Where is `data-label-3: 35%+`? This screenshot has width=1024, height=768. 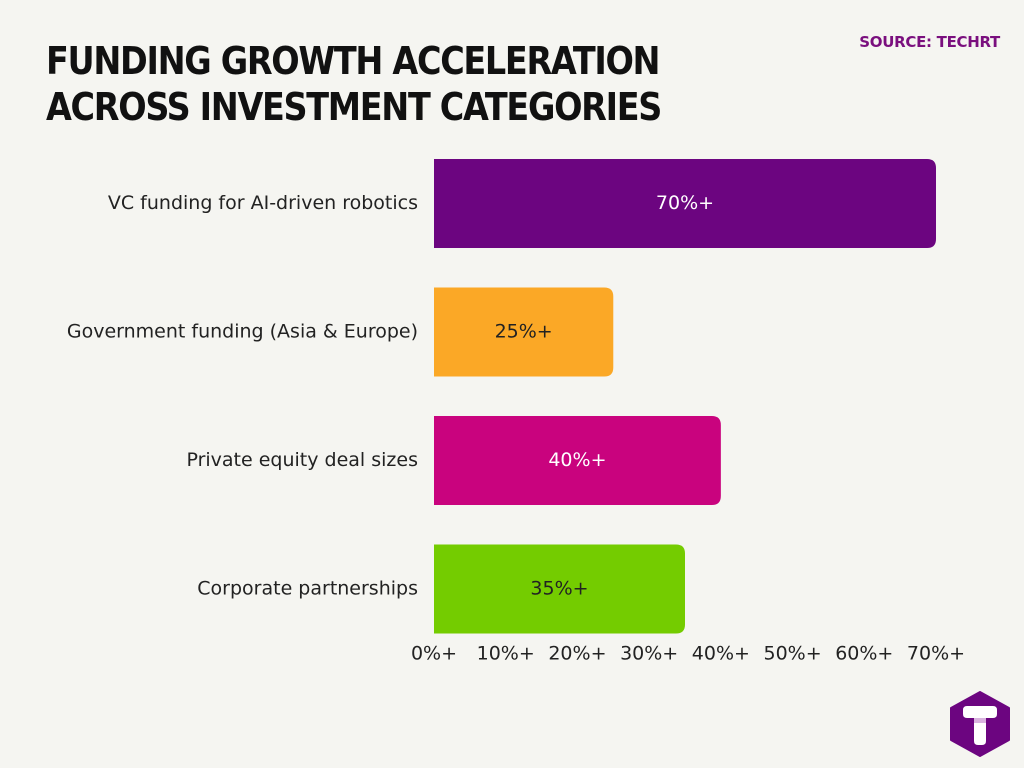
data-label-3: 35%+ is located at coordinates (559, 589).